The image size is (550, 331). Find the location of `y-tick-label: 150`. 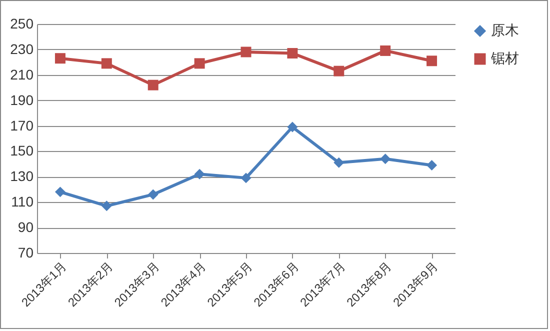

y-tick-label: 150 is located at coordinates (22, 150).